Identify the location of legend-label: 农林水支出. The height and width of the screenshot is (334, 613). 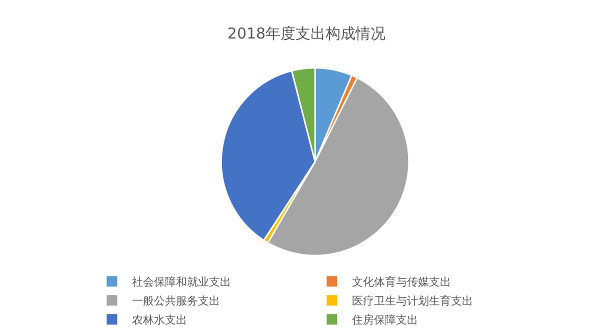
(159, 320).